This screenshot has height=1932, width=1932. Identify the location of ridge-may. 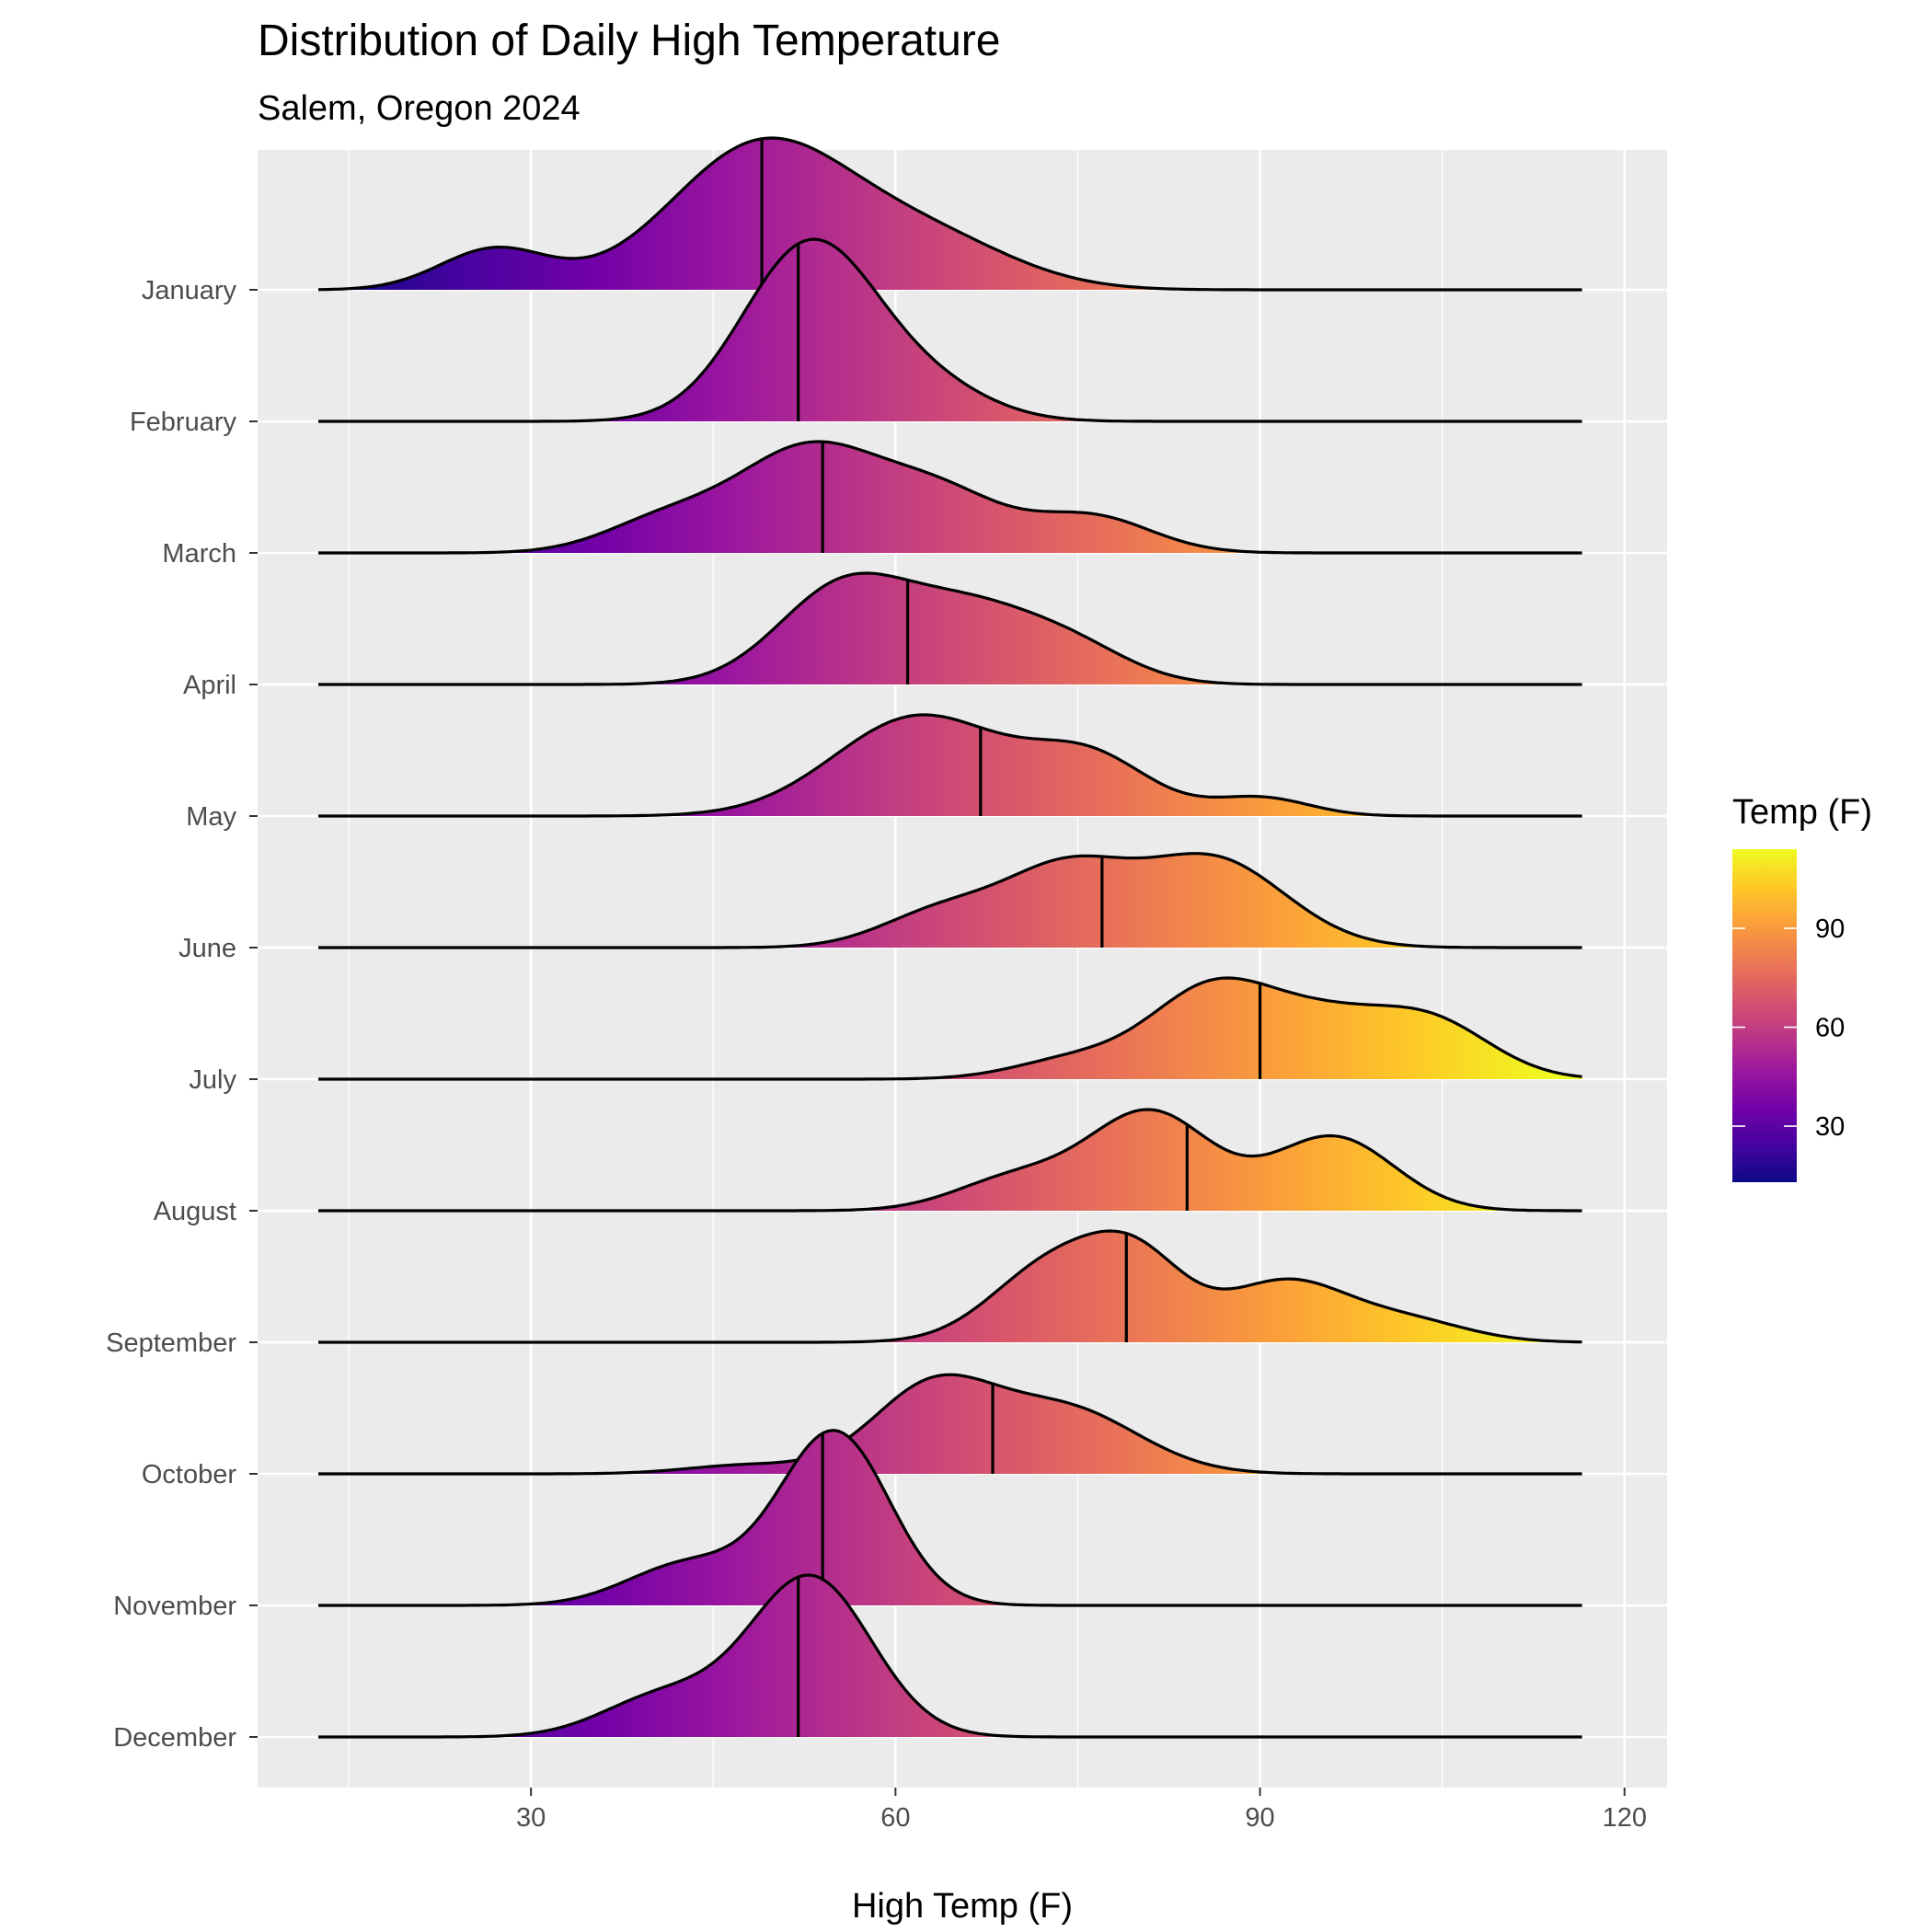
(950, 765).